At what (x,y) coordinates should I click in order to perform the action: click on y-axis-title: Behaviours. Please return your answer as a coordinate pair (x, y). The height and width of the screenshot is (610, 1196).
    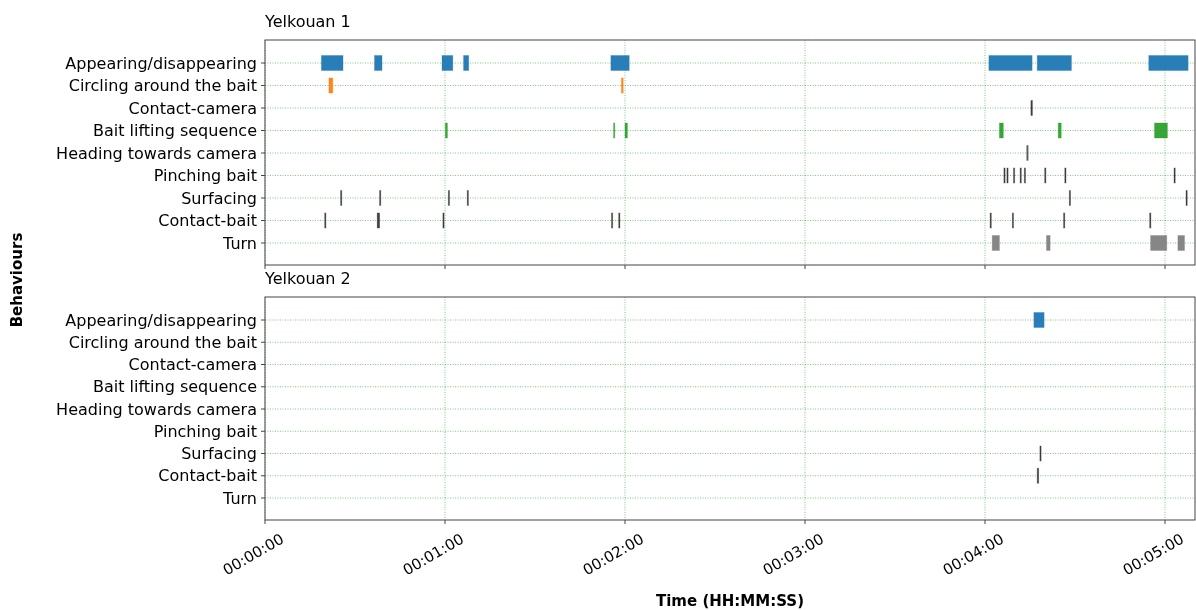
    Looking at the image, I should click on (17, 280).